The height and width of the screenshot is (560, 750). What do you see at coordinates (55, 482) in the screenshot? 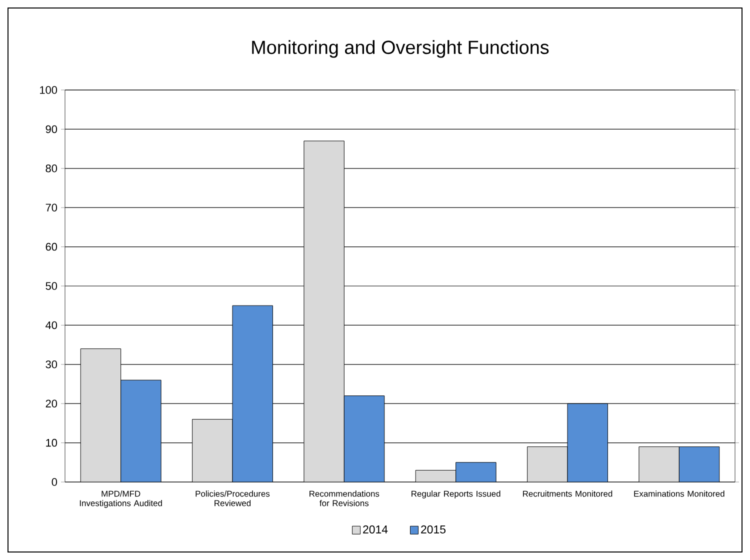
I see `y-tick-label: 0` at bounding box center [55, 482].